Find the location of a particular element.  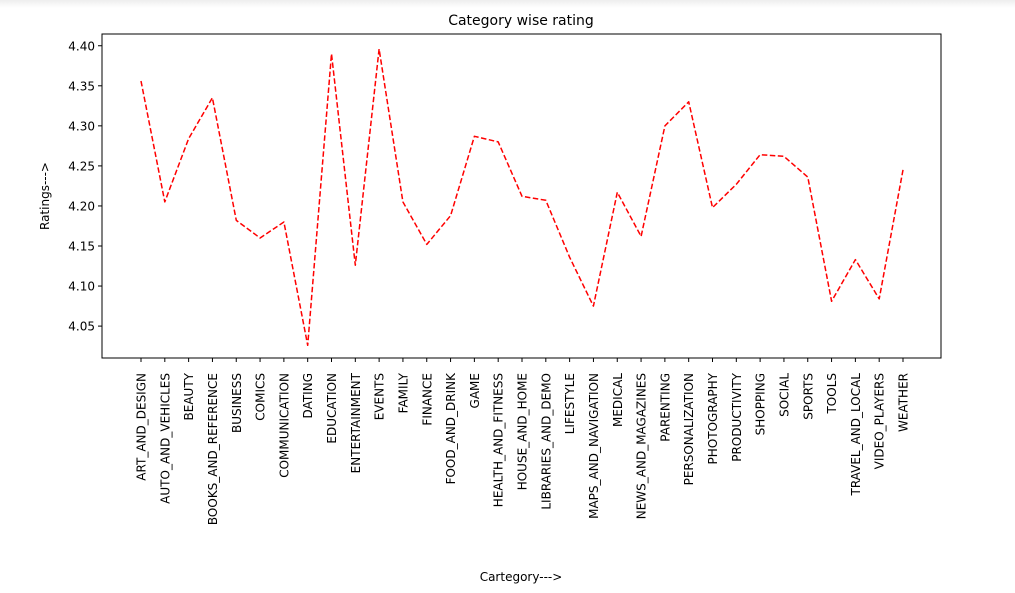

x-tick-label: BOOKS_AND_REFERENCE is located at coordinates (213, 449).